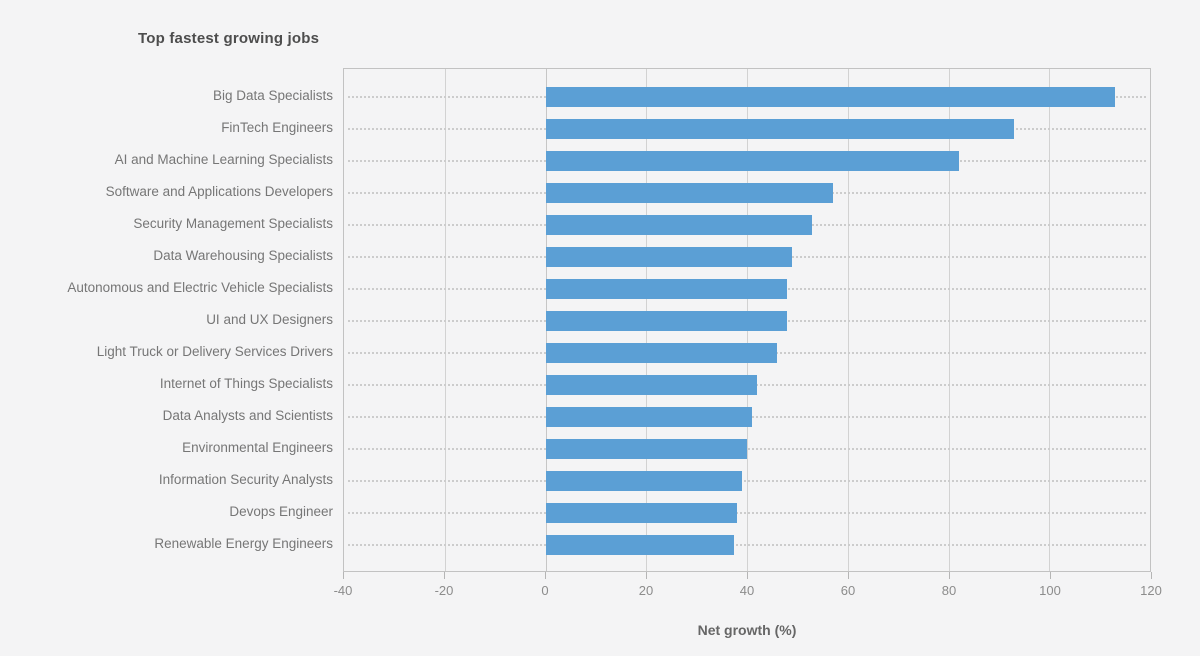  Describe the element at coordinates (243, 543) in the screenshot. I see `category-label: Renewable Energy Engineers` at that location.